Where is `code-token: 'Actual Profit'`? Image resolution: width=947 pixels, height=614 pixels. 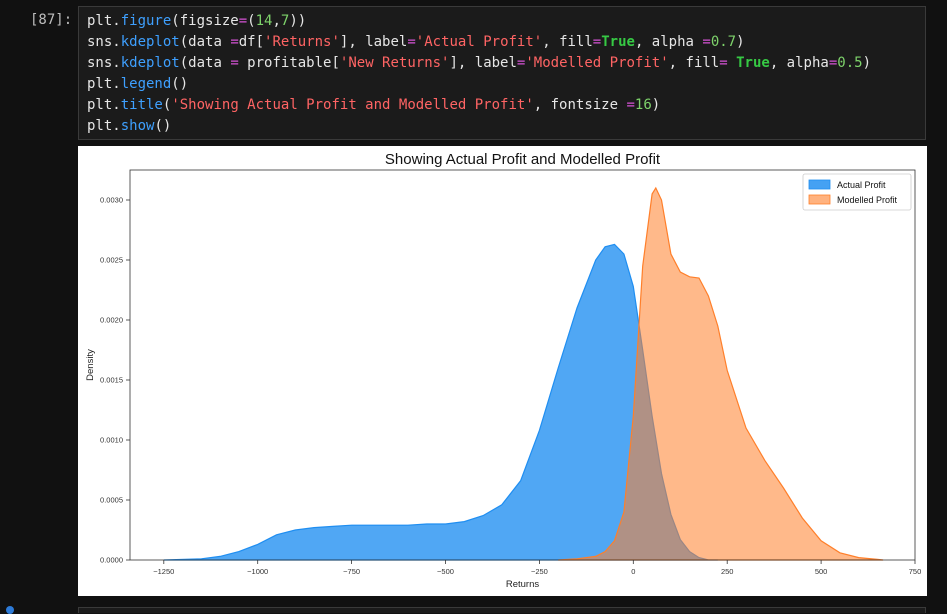
code-token: 'Actual Profit' is located at coordinates (479, 42).